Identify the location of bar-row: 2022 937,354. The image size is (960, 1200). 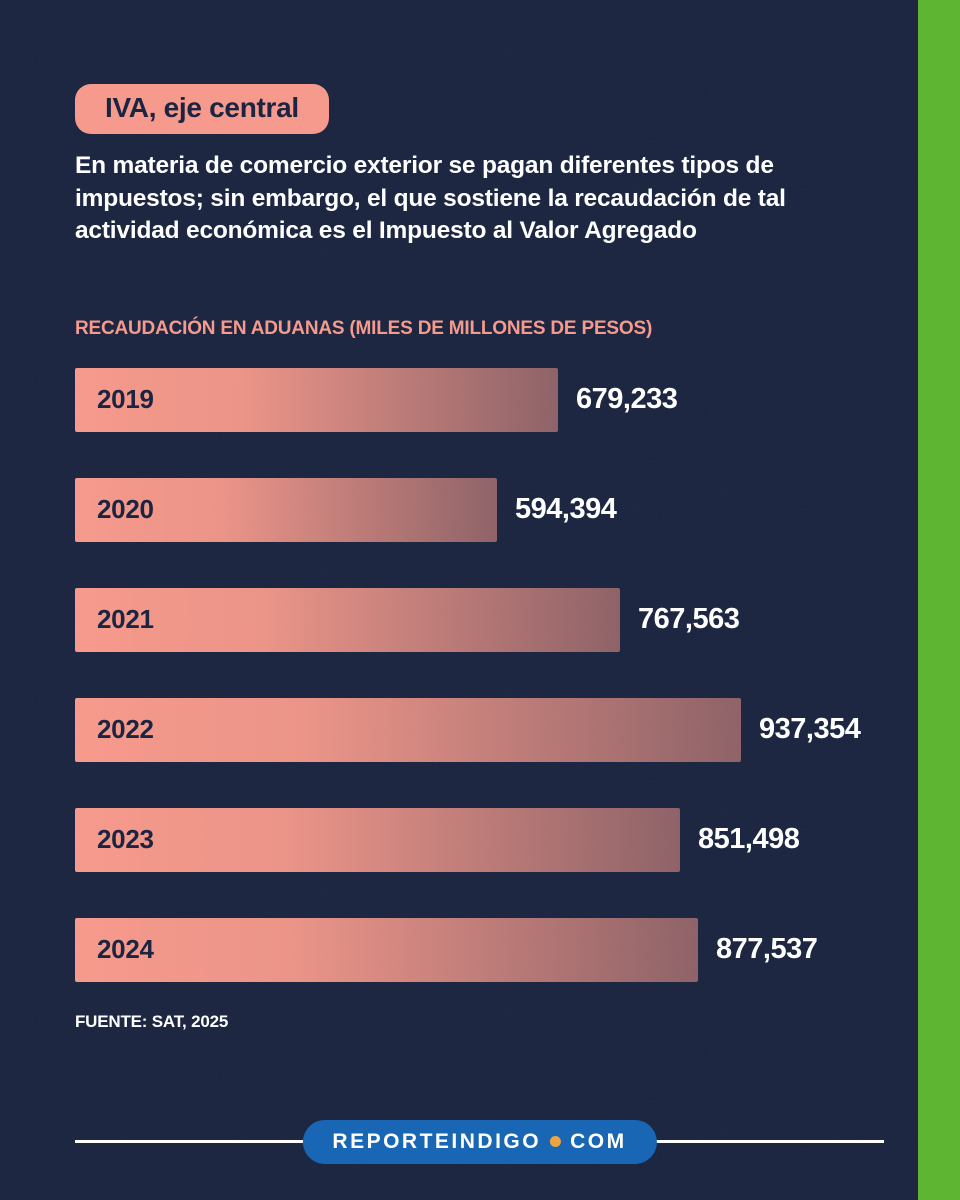
(481, 729).